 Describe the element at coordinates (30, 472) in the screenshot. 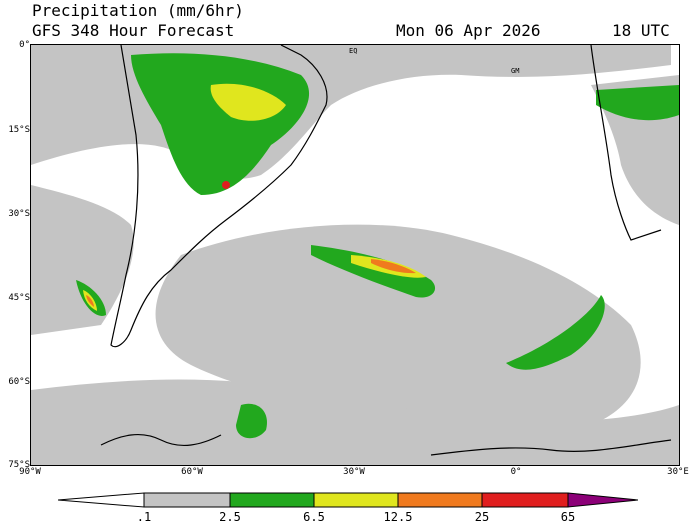

I see `lon-tick-90w: 90°W` at that location.